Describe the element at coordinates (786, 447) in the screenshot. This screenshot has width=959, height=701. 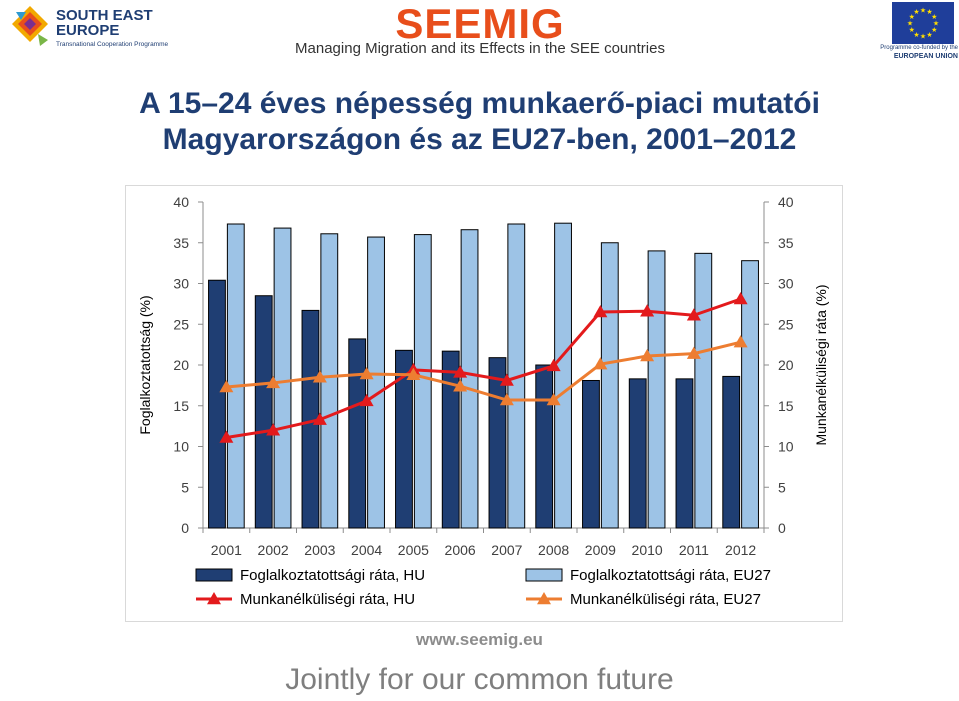
I see `y-tick-label-right: 10` at that location.